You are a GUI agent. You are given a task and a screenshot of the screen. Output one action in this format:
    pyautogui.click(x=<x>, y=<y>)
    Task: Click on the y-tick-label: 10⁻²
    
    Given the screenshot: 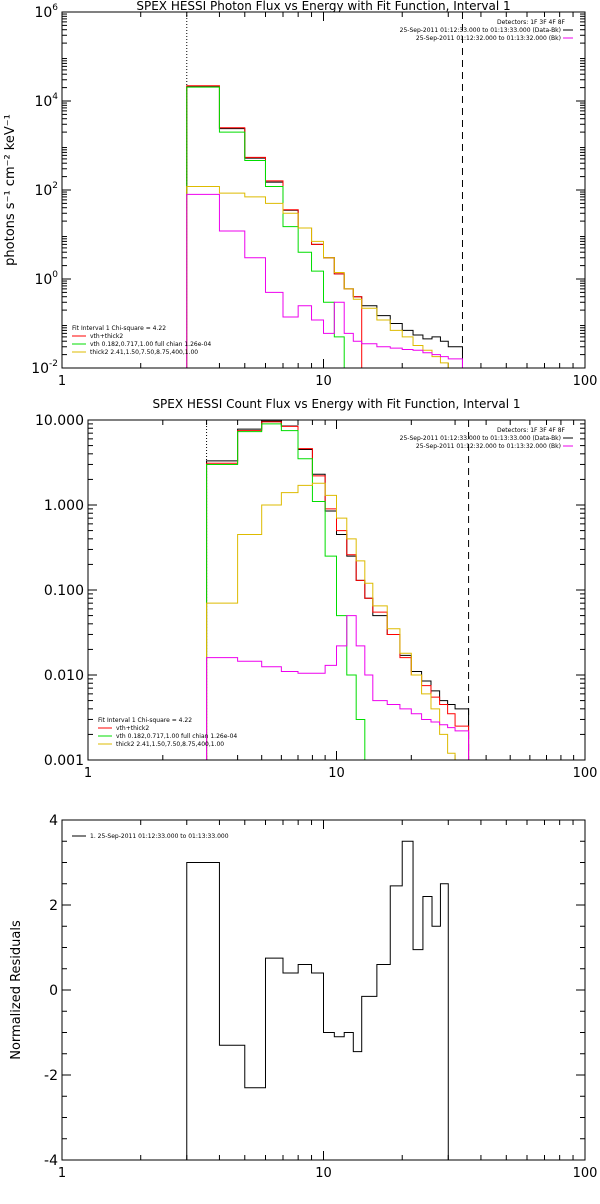 What is the action you would take?
    pyautogui.click(x=44, y=368)
    